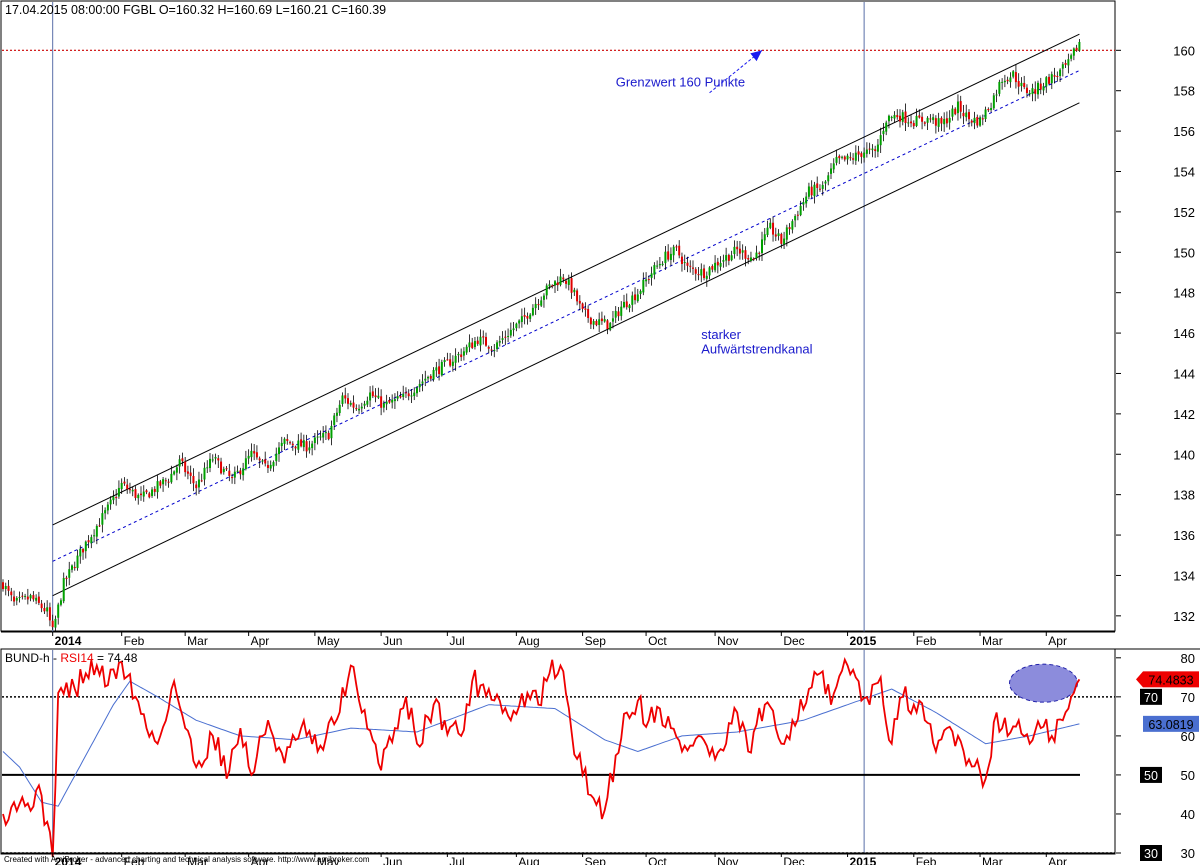 The width and height of the screenshot is (1200, 865). Describe the element at coordinates (1170, 680) in the screenshot. I see `value-label-rsi: 74.4833` at that location.